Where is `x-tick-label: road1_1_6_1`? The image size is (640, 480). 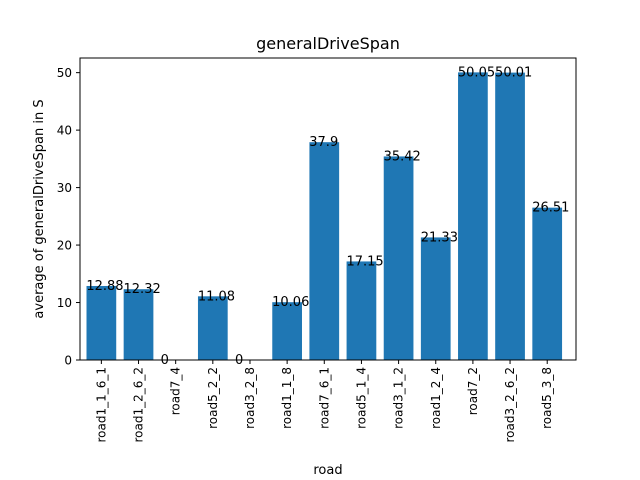
x-tick-label: road1_1_6_1 is located at coordinates (101, 405).